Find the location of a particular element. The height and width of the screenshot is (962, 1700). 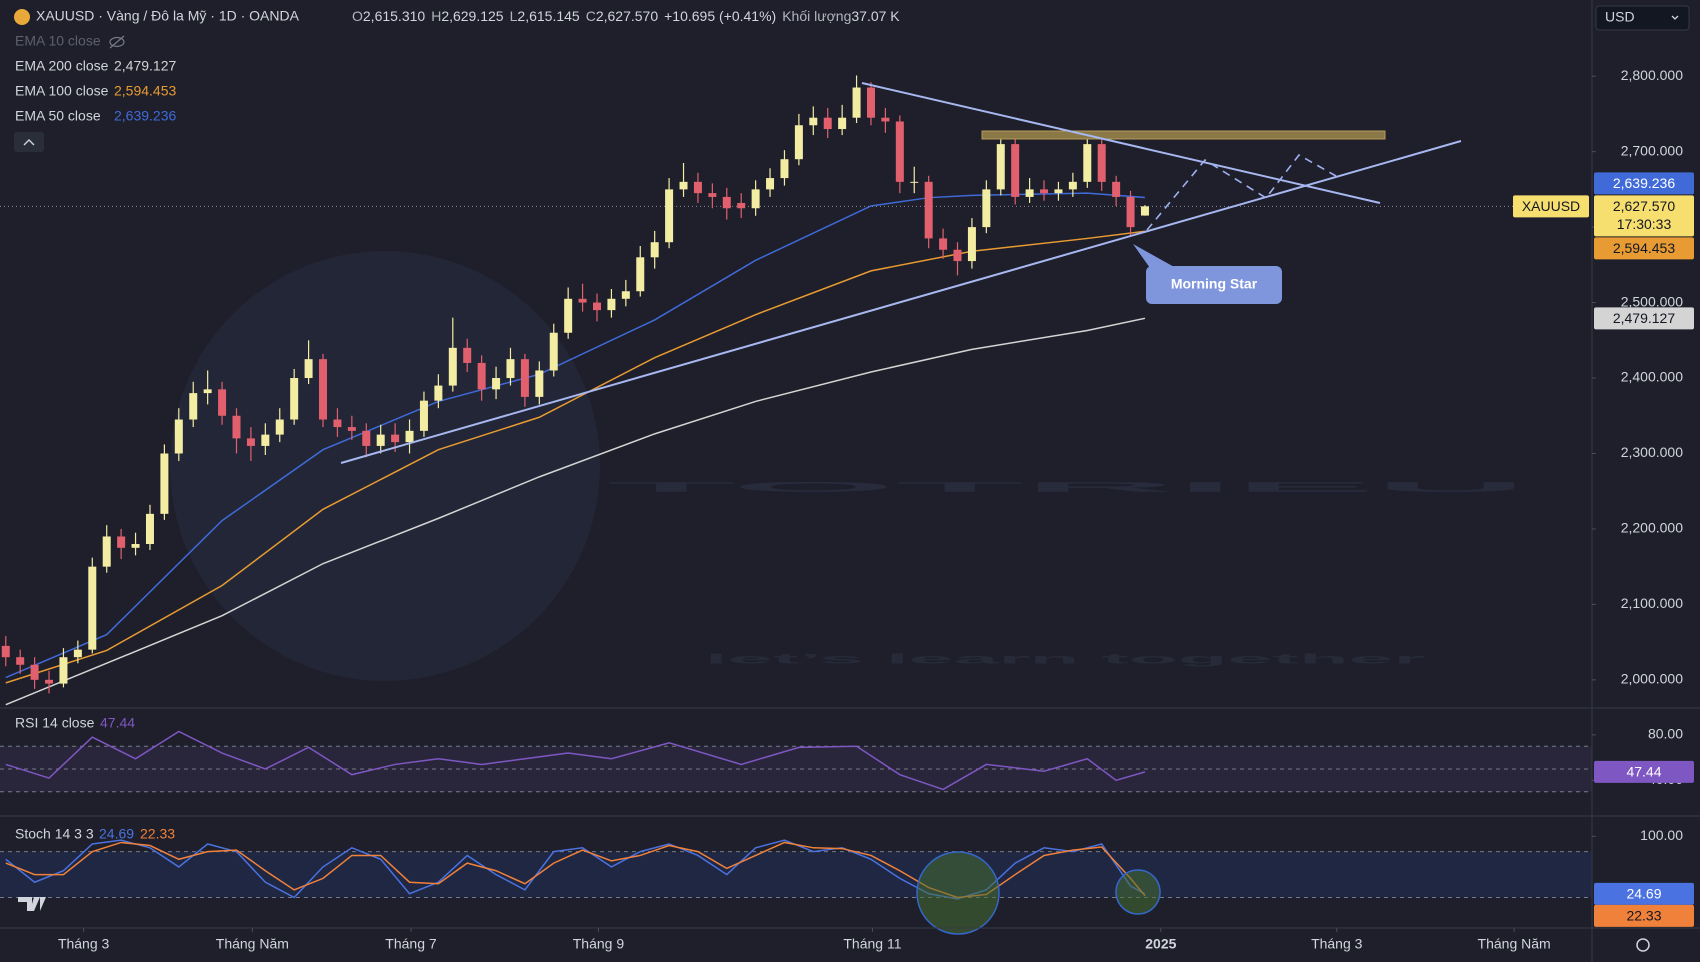

y-tick-label: 80.00 is located at coordinates (1665, 734).